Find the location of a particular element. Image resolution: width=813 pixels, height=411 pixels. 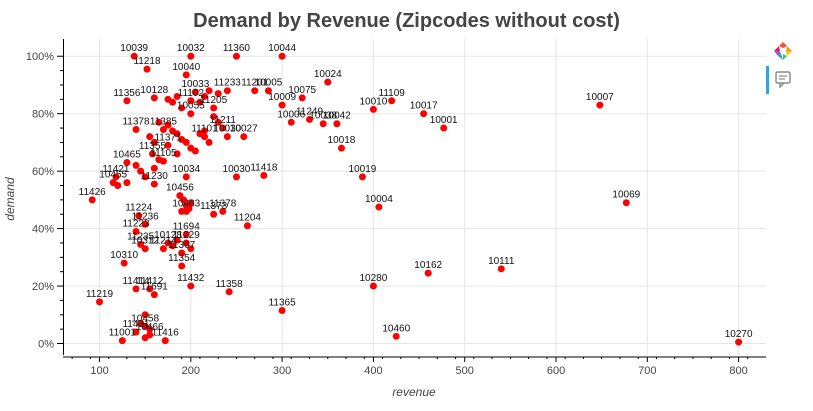

data-point-label: 10460 is located at coordinates (396, 328).